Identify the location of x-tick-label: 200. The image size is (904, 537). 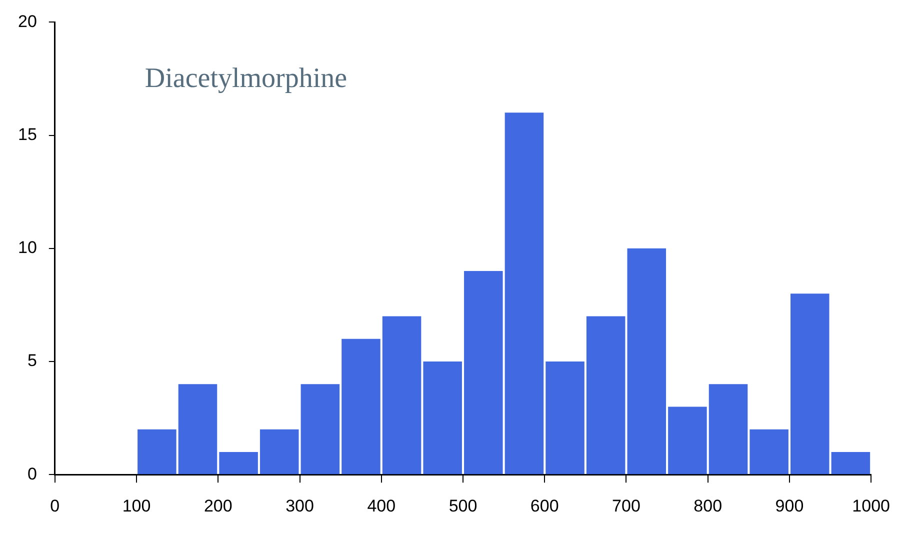
(218, 506).